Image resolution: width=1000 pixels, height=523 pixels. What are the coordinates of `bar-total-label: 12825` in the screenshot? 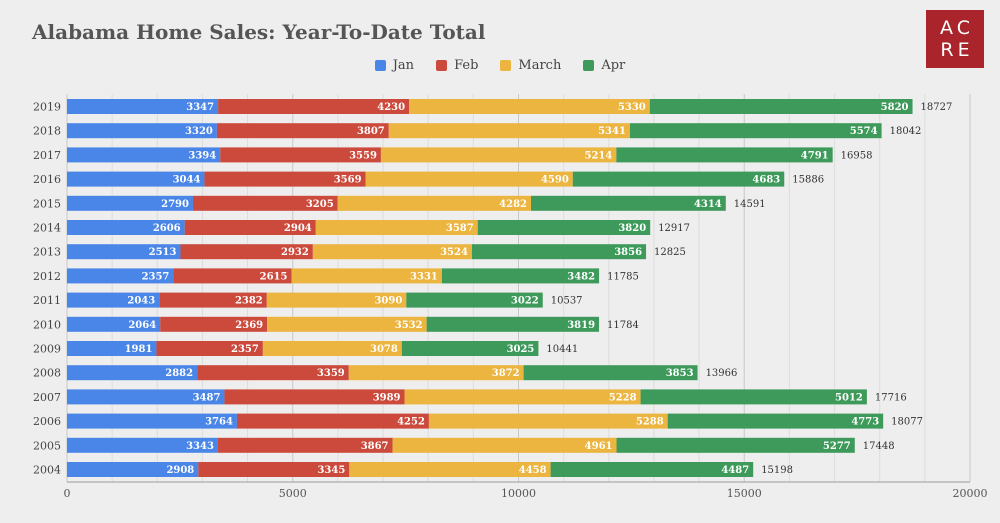 It's located at (670, 252).